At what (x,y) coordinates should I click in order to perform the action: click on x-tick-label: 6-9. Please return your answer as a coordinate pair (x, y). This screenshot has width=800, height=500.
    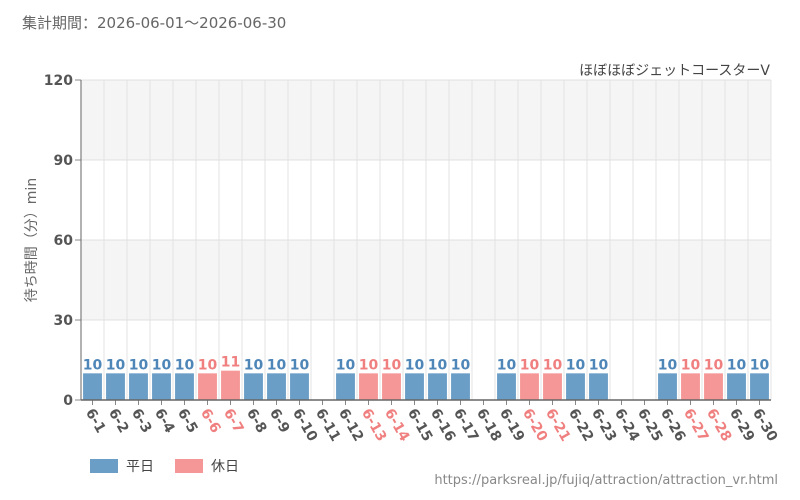
    Looking at the image, I should click on (279, 421).